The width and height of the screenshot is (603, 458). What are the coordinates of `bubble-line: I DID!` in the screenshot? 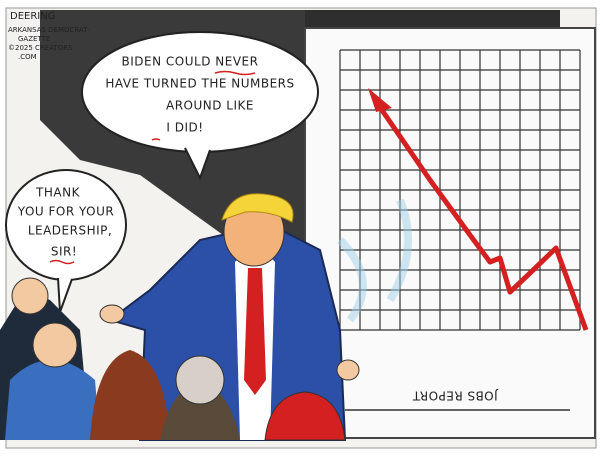 It's located at (184, 128).